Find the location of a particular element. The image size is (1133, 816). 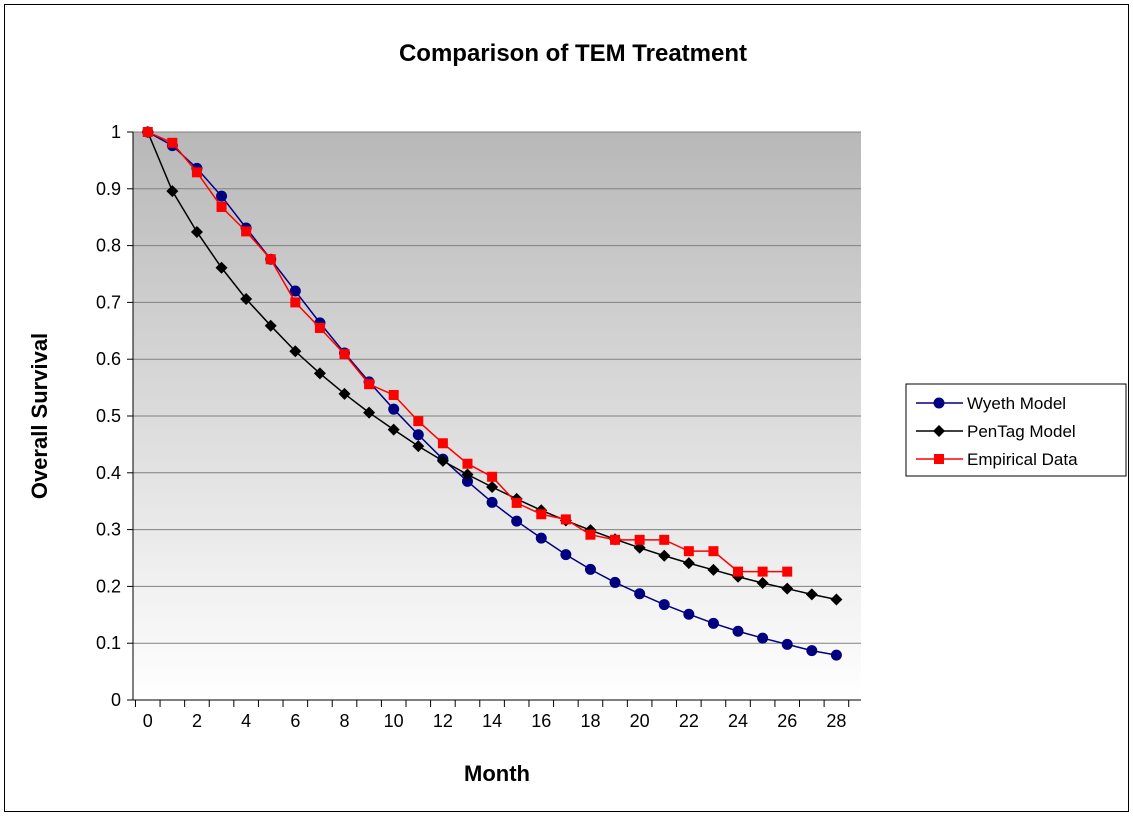

legend-items: Wyeth Model PenTag Model Empirical Data is located at coordinates (997, 431).